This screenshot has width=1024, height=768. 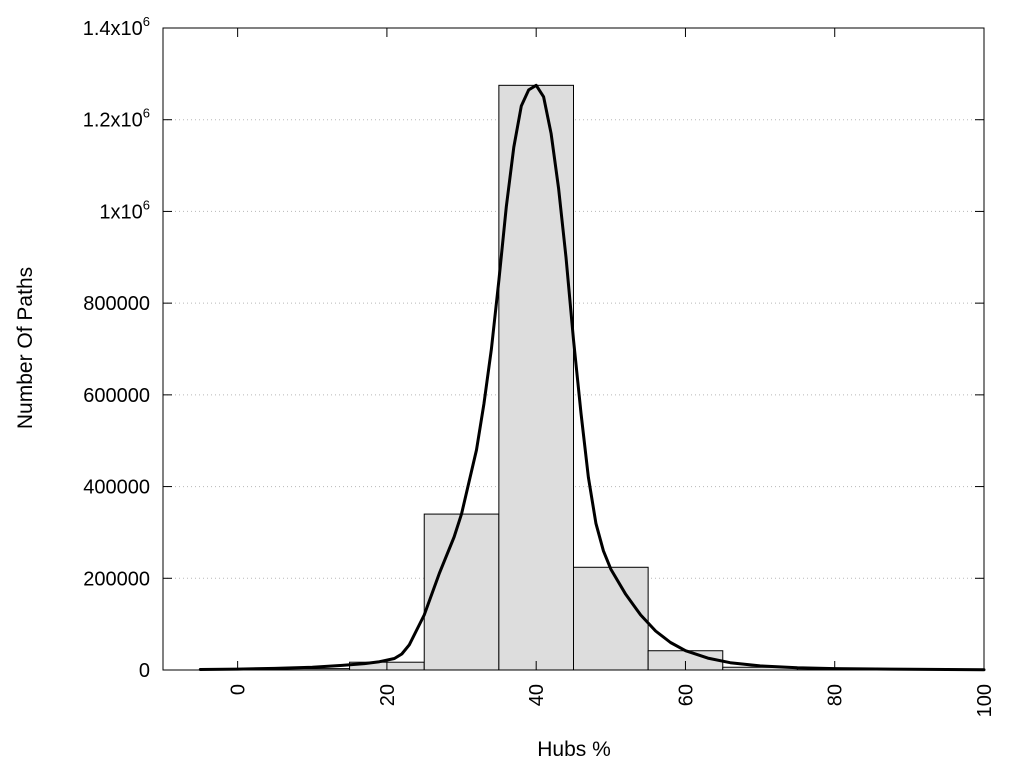 What do you see at coordinates (116, 396) in the screenshot?
I see `y-tick-label: 600000` at bounding box center [116, 396].